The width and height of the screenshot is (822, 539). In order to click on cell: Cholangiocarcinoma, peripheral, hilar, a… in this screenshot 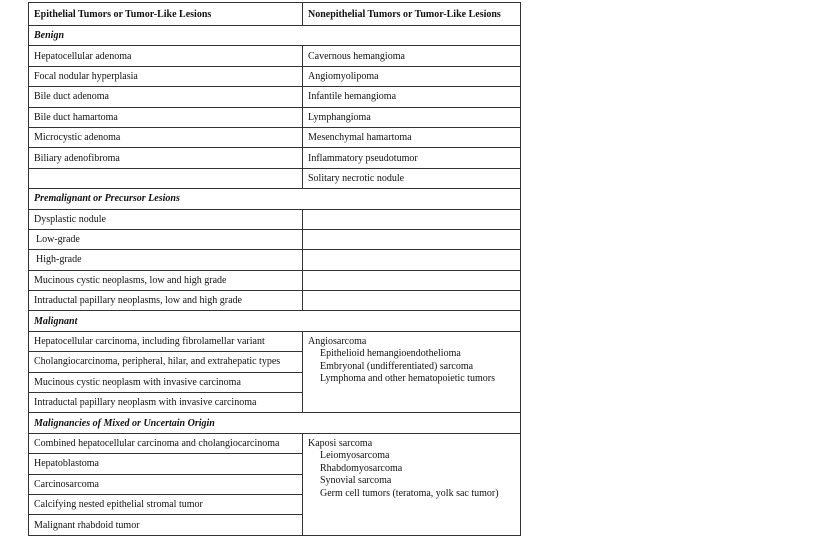, I will do `click(165, 362)`.